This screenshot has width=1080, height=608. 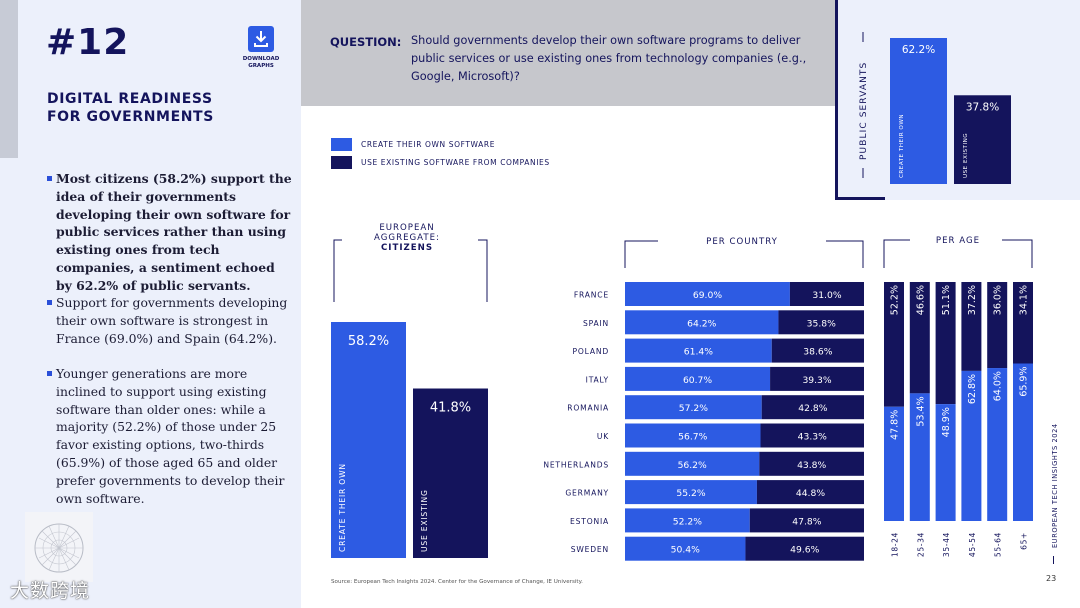 What do you see at coordinates (864, 111) in the screenshot?
I see `chart-title: PUBLIC SERVANTS` at bounding box center [864, 111].